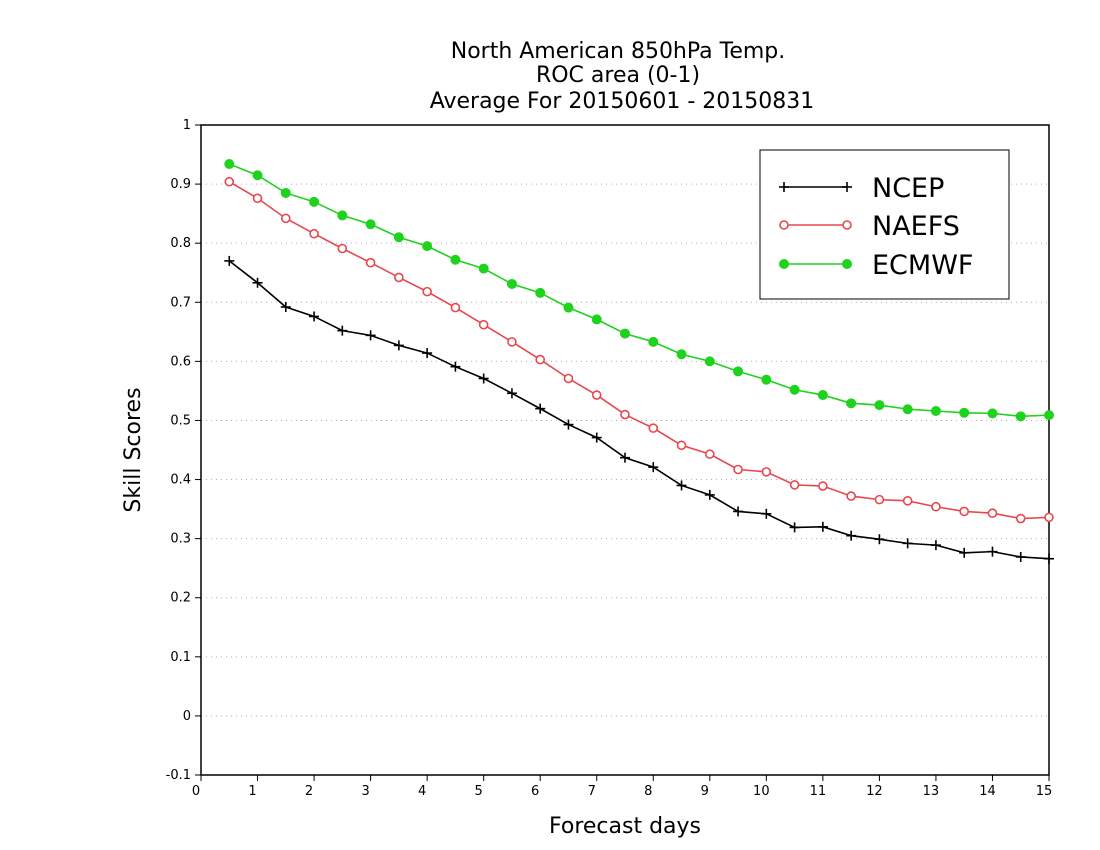 This screenshot has height=850, width=1100. Describe the element at coordinates (180, 361) in the screenshot. I see `y-tick-label: 0.6` at that location.